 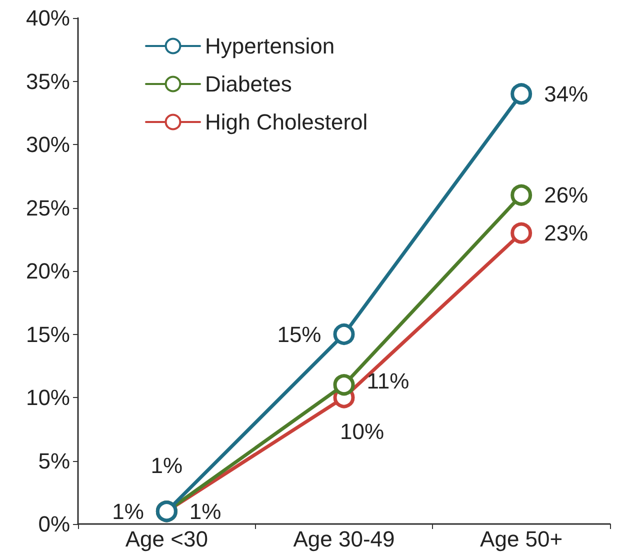 I want to click on y-tick-label: 15%, so click(x=48, y=334).